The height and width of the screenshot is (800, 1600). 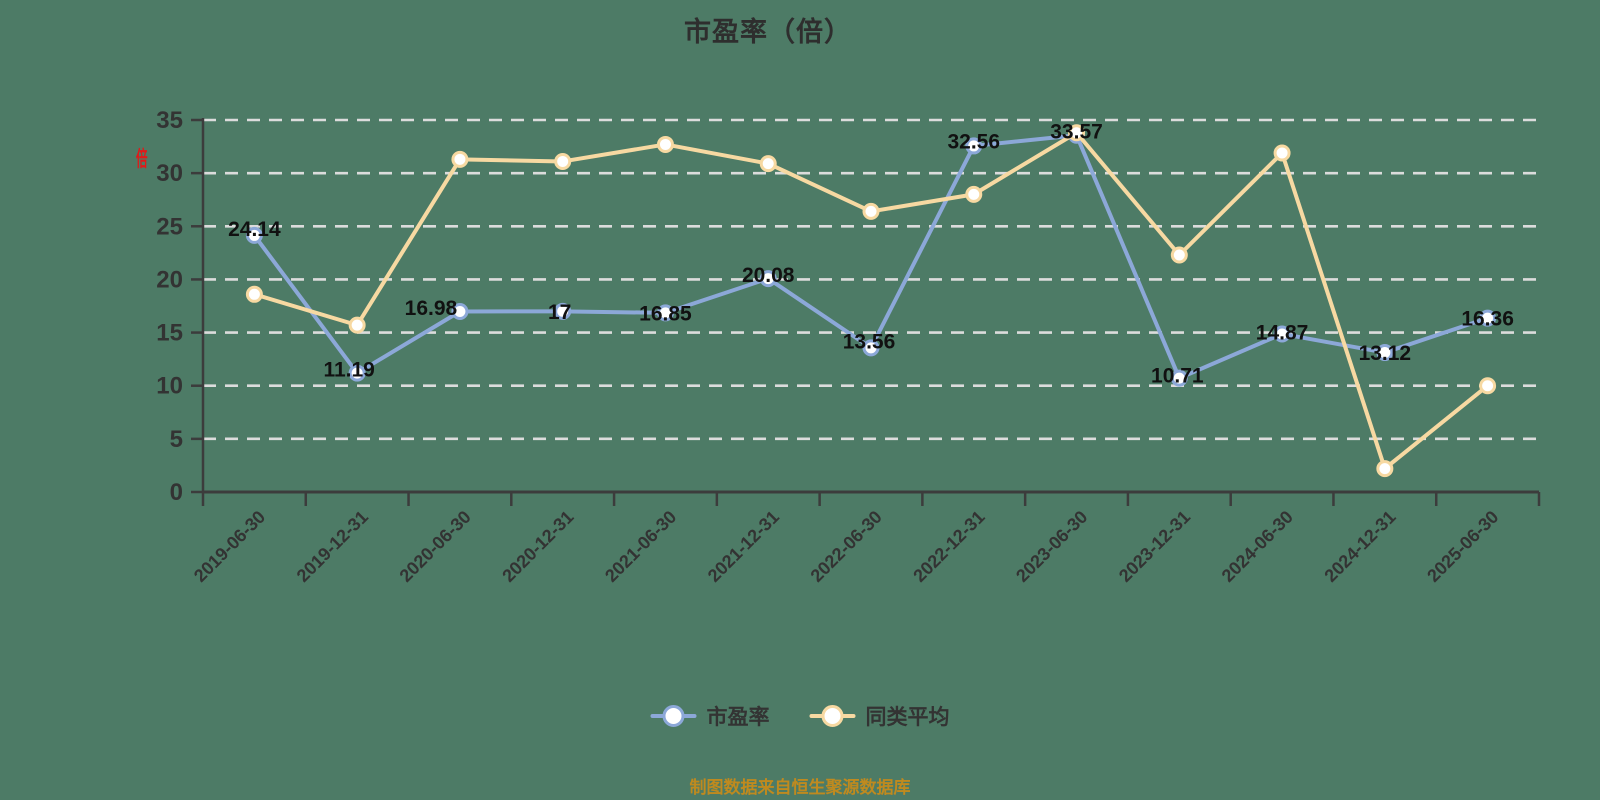 I want to click on data-label: 16.98, so click(x=431, y=308).